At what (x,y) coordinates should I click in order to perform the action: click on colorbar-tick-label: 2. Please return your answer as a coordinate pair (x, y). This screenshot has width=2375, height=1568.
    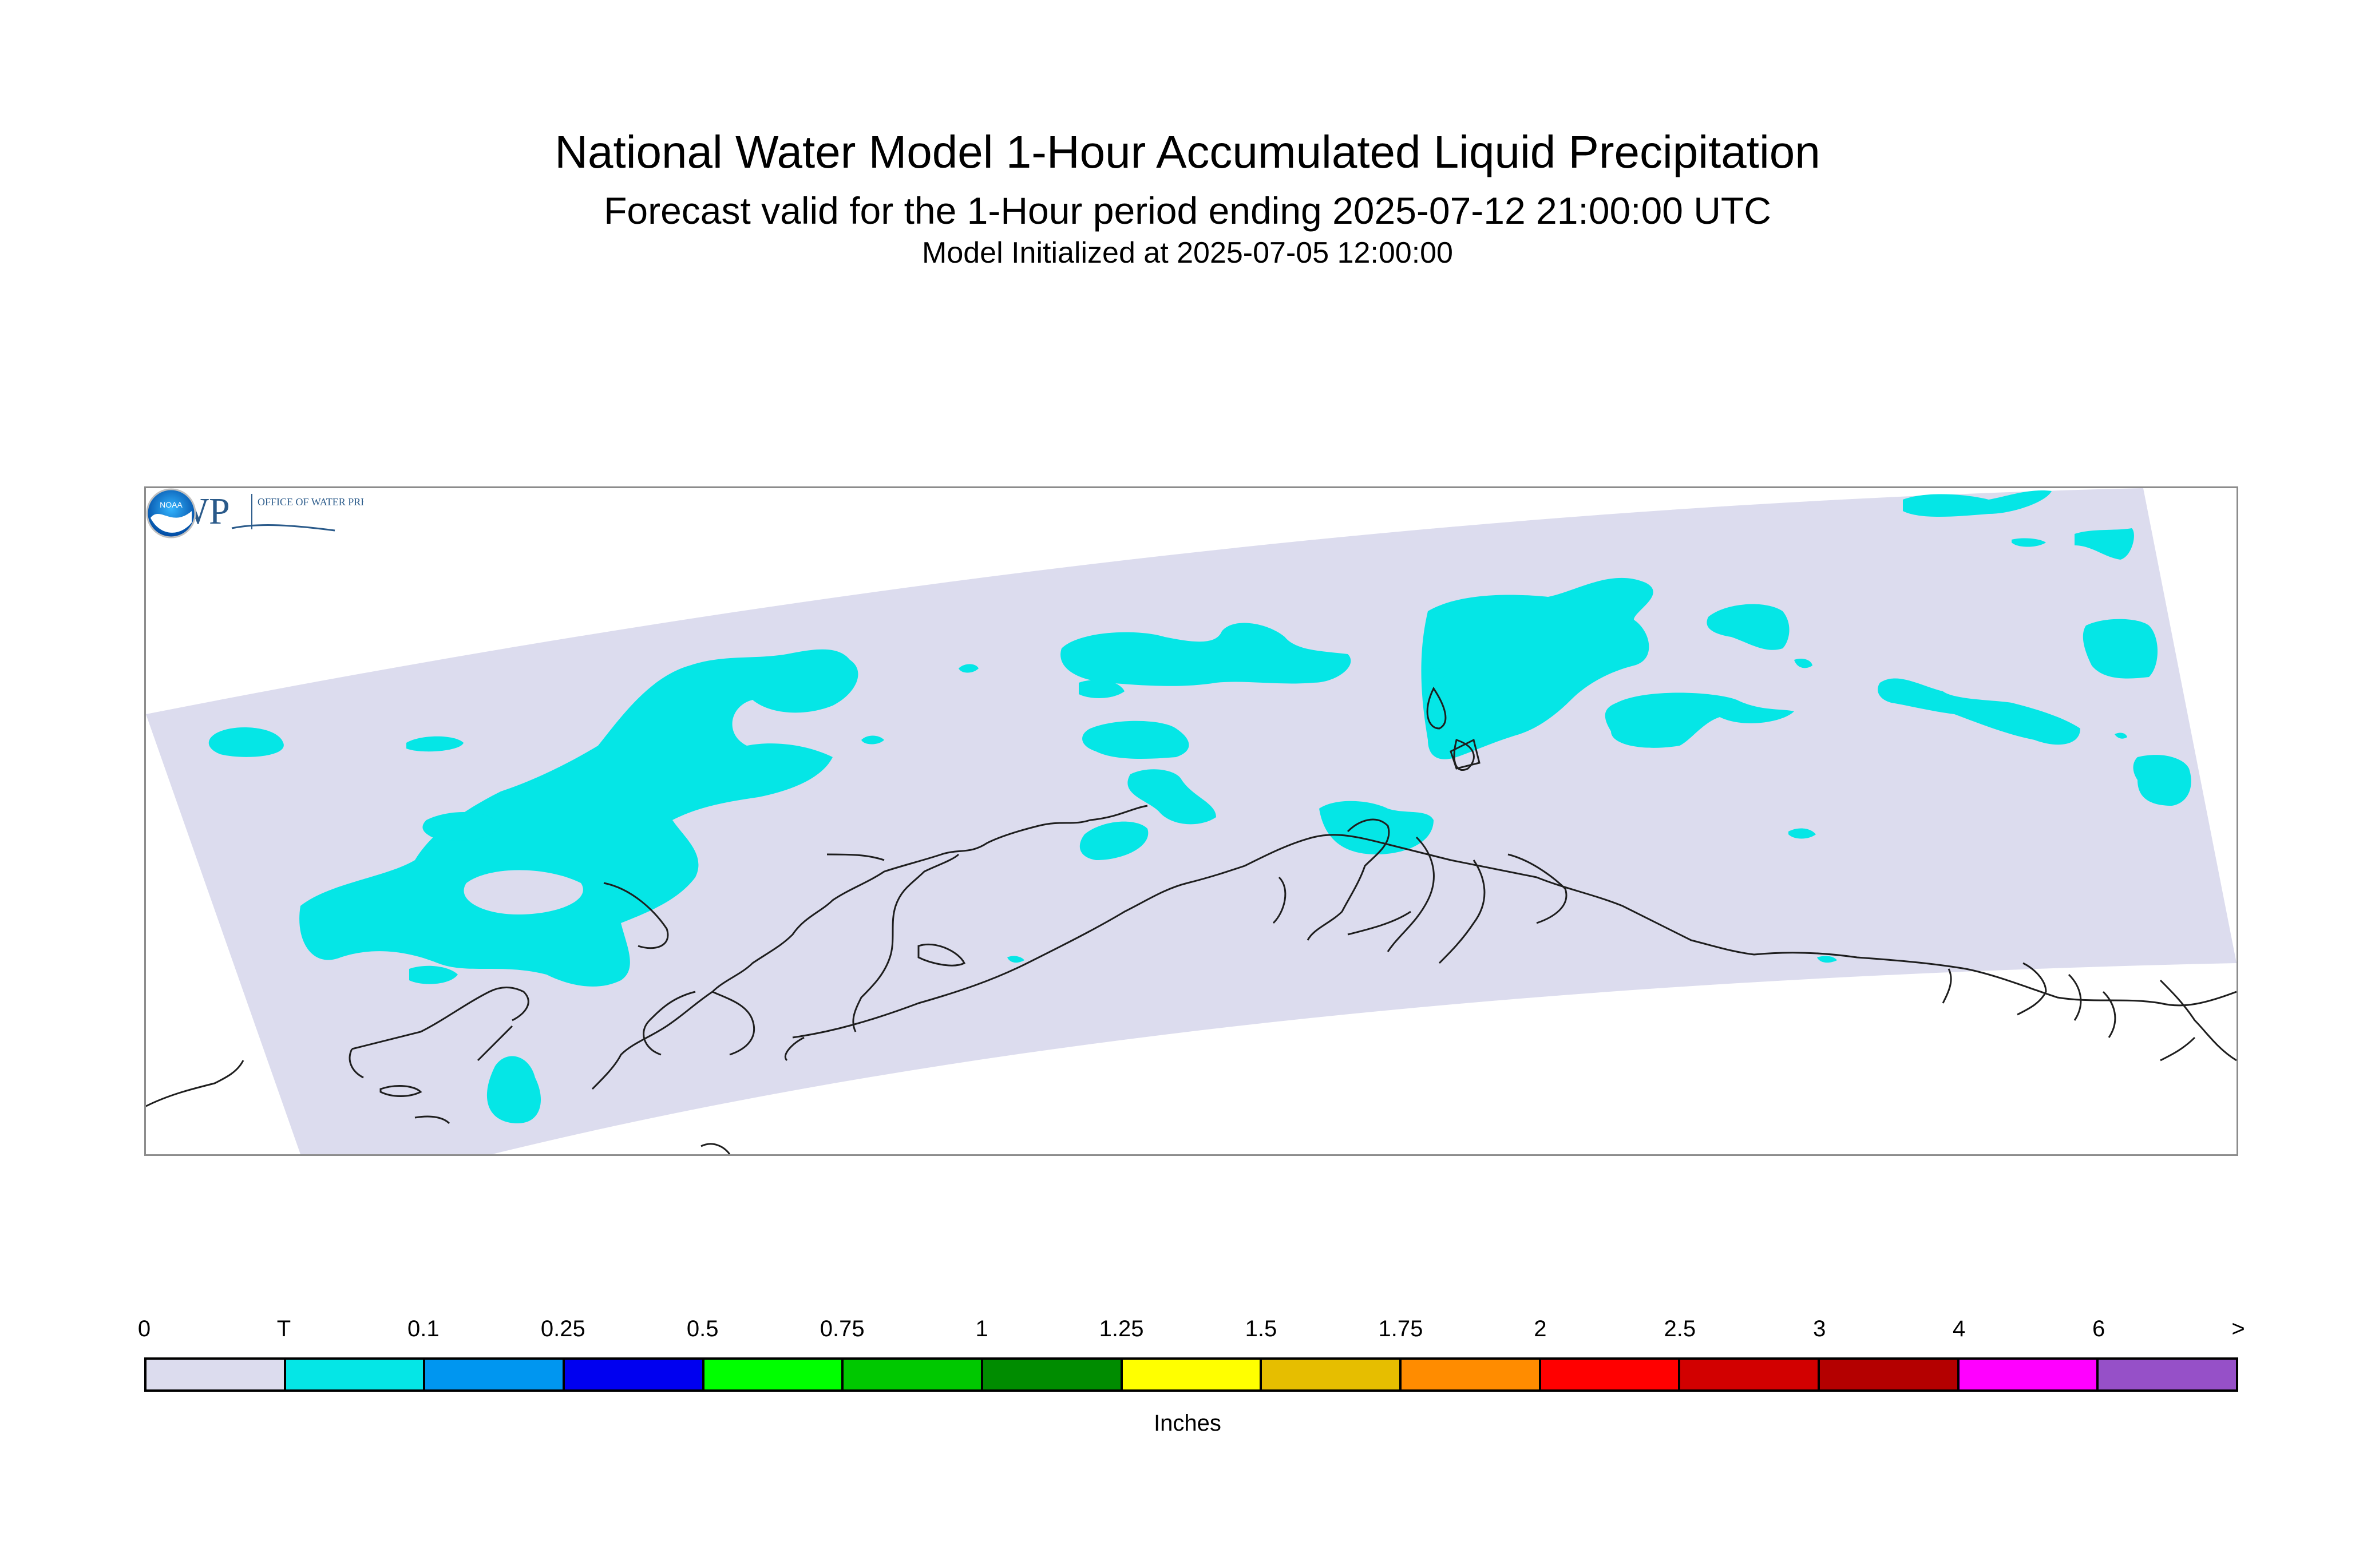
    Looking at the image, I should click on (1541, 1328).